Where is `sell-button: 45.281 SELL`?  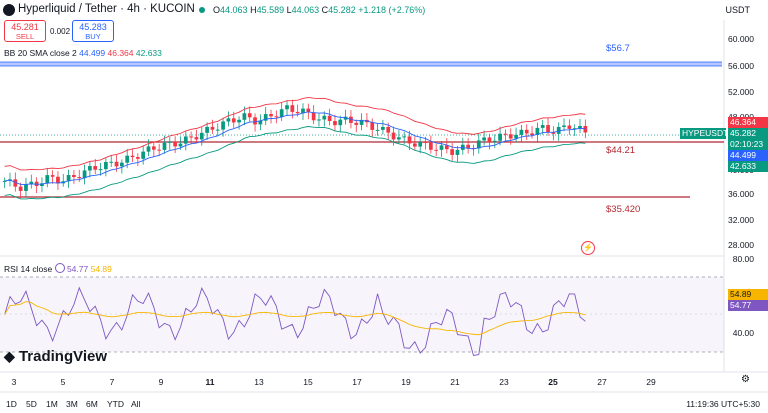 sell-button: 45.281 SELL is located at coordinates (25, 31).